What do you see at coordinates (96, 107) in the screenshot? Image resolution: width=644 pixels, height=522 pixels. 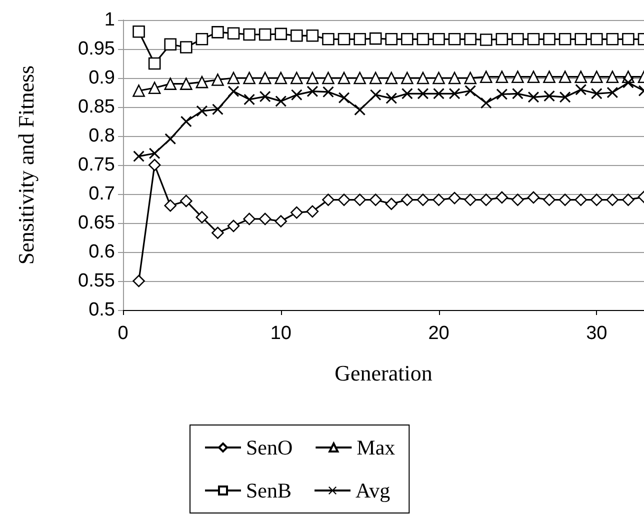 I see `y-tick-label: 0.85` at bounding box center [96, 107].